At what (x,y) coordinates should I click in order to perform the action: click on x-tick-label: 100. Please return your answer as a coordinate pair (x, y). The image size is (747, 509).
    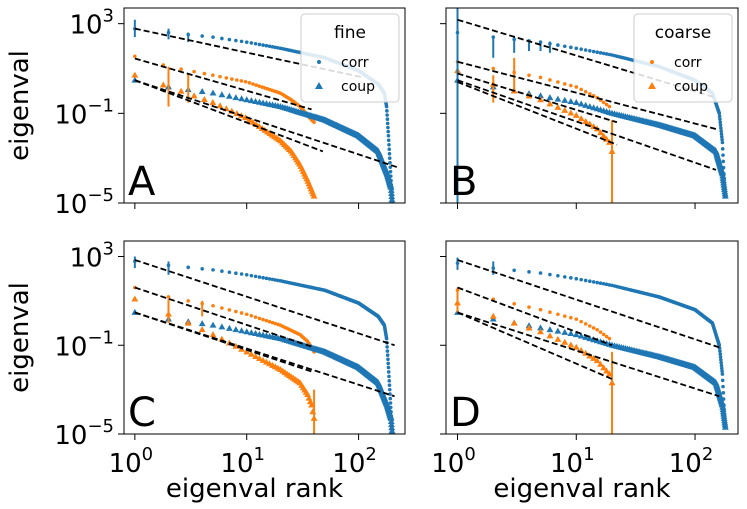
    Looking at the image, I should click on (453, 461).